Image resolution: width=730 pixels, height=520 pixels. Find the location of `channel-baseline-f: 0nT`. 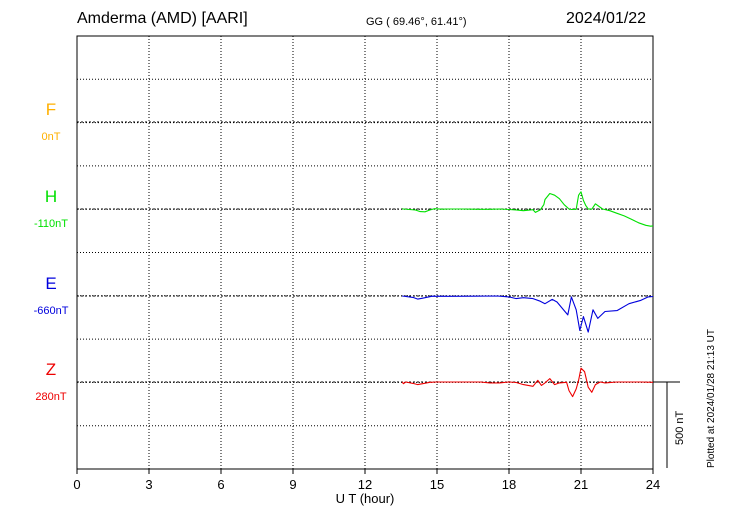

channel-baseline-f: 0nT is located at coordinates (51, 137).